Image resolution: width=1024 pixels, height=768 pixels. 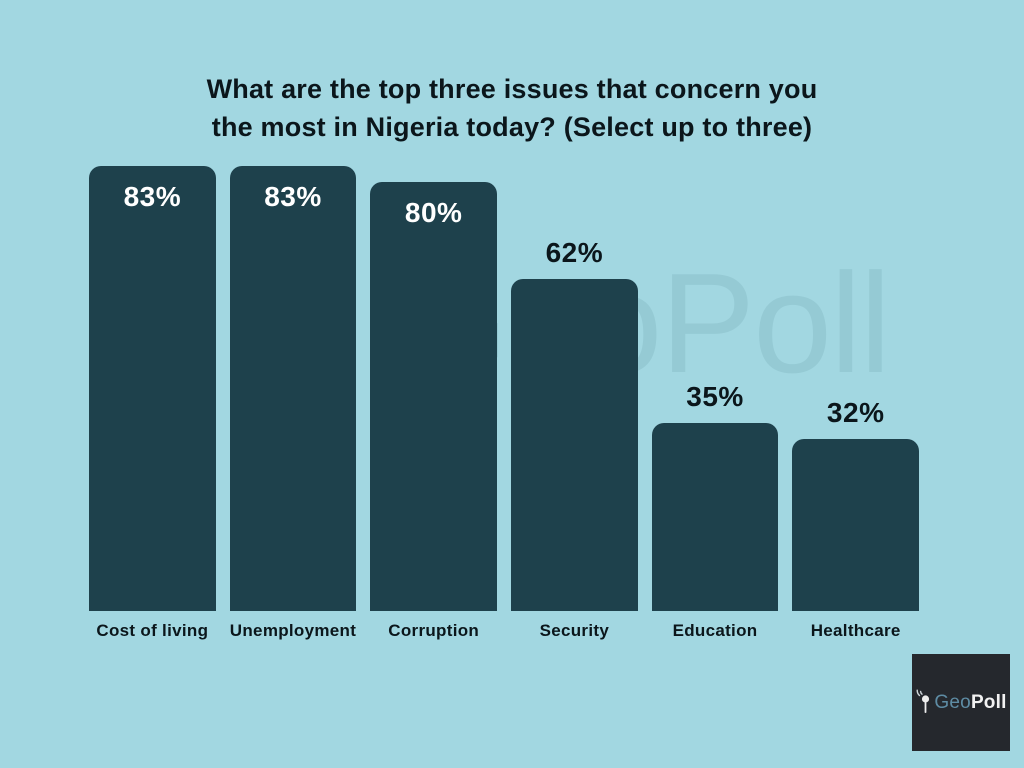 I want to click on bar-column-security: 62% Security, so click(x=574, y=403).